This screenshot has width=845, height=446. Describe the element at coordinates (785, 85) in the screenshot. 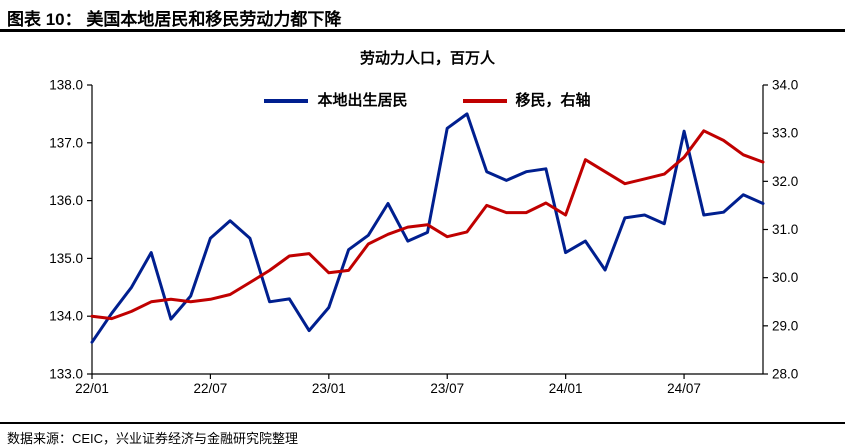

I see `right-axis-tick-label: 34.0` at that location.